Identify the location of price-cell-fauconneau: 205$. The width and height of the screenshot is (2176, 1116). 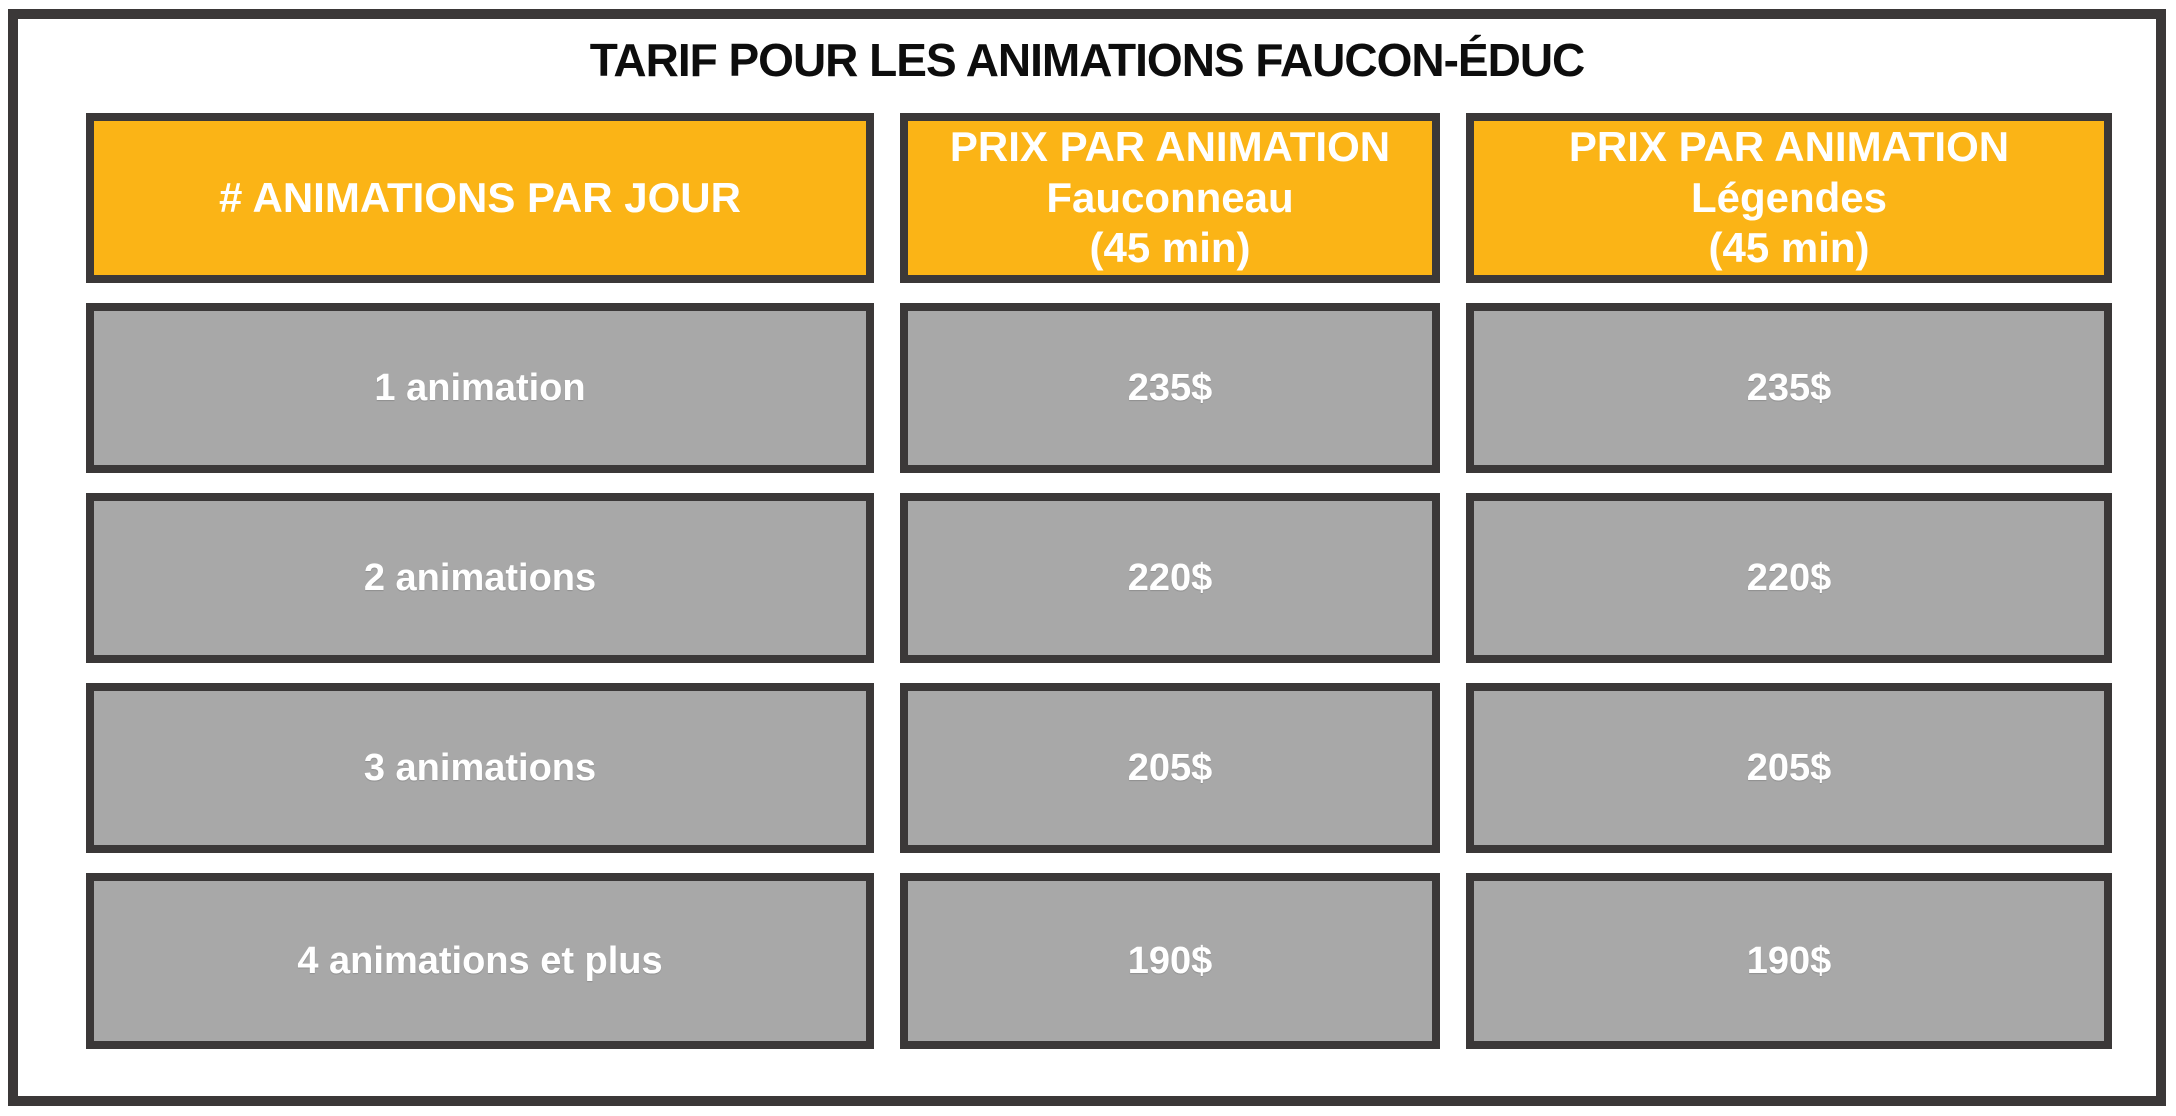
(1170, 768).